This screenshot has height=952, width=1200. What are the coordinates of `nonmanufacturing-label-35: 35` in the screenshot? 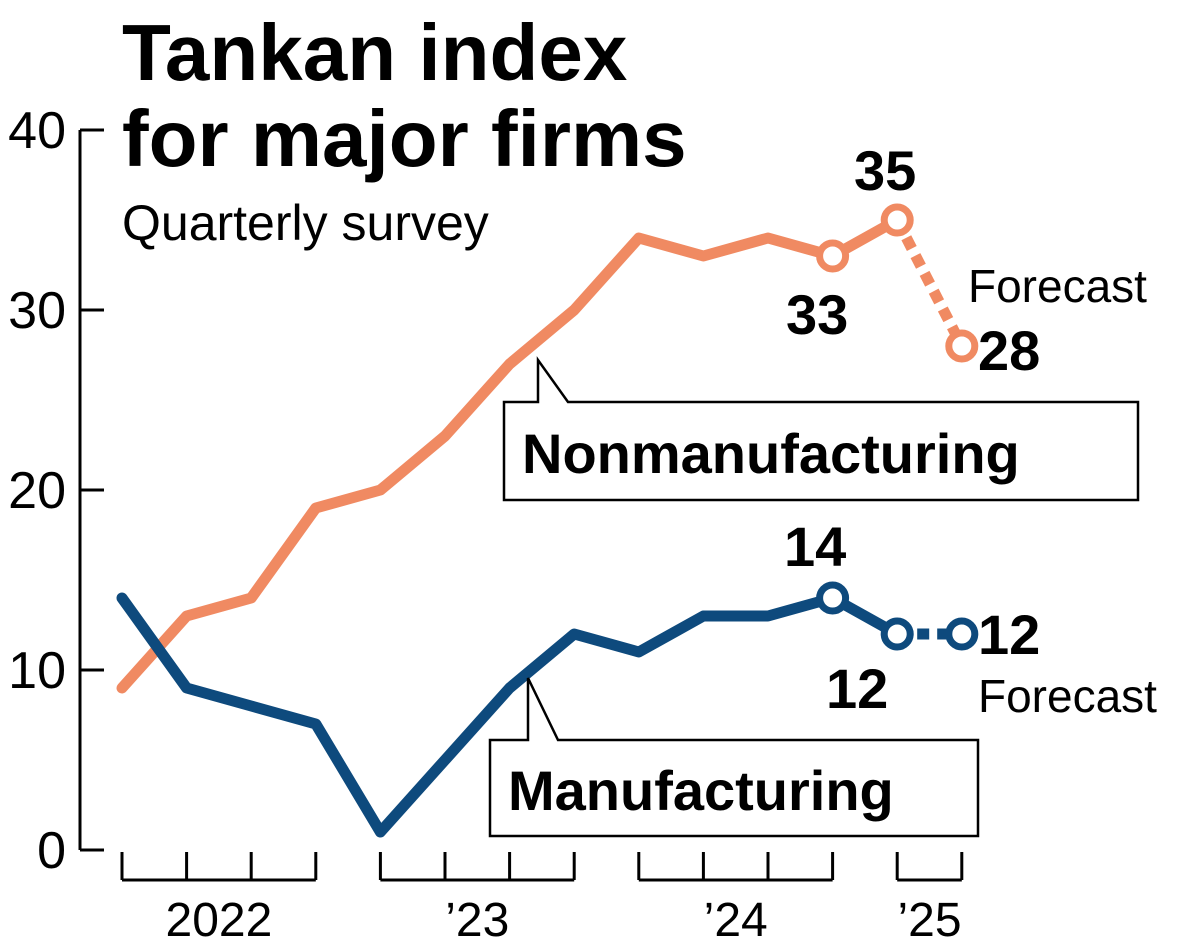 It's located at (885, 170).